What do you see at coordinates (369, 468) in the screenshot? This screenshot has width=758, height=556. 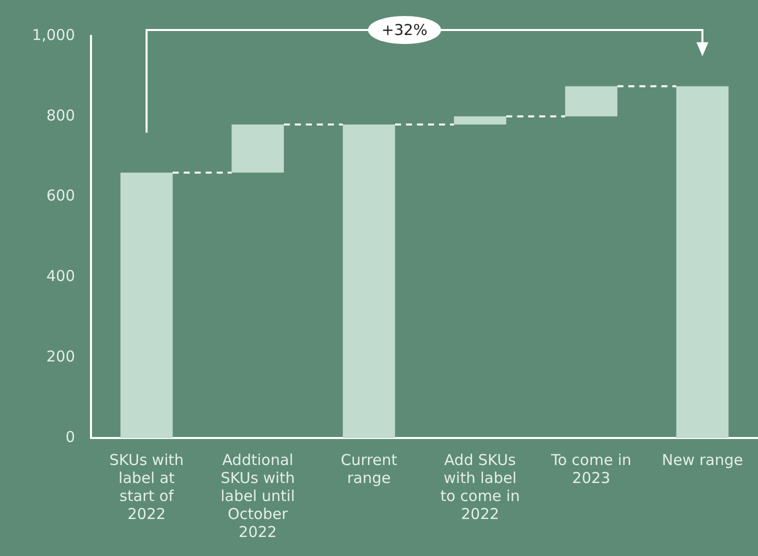 I see `x-tick-label: Current range` at bounding box center [369, 468].